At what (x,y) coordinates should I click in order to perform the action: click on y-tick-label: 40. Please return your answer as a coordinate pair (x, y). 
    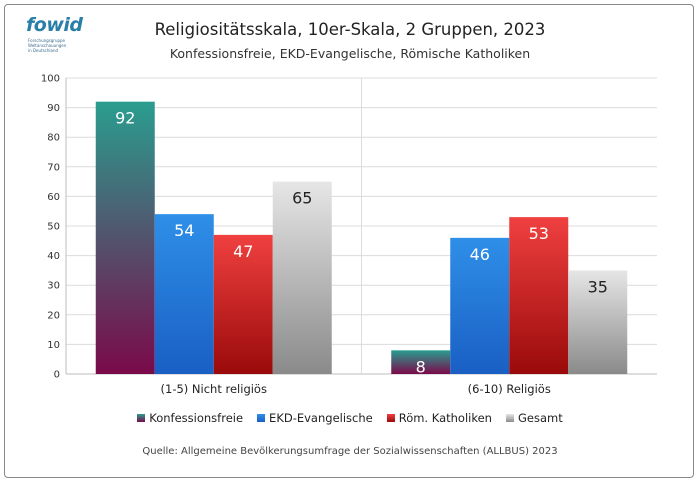
    Looking at the image, I should click on (53, 256).